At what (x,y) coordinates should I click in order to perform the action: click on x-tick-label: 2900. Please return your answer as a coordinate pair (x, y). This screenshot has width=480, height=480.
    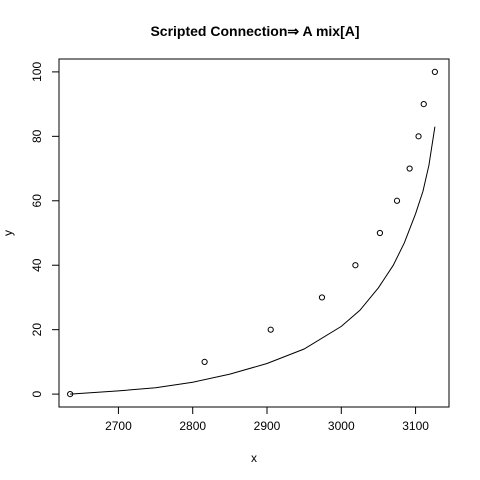
    Looking at the image, I should click on (267, 426).